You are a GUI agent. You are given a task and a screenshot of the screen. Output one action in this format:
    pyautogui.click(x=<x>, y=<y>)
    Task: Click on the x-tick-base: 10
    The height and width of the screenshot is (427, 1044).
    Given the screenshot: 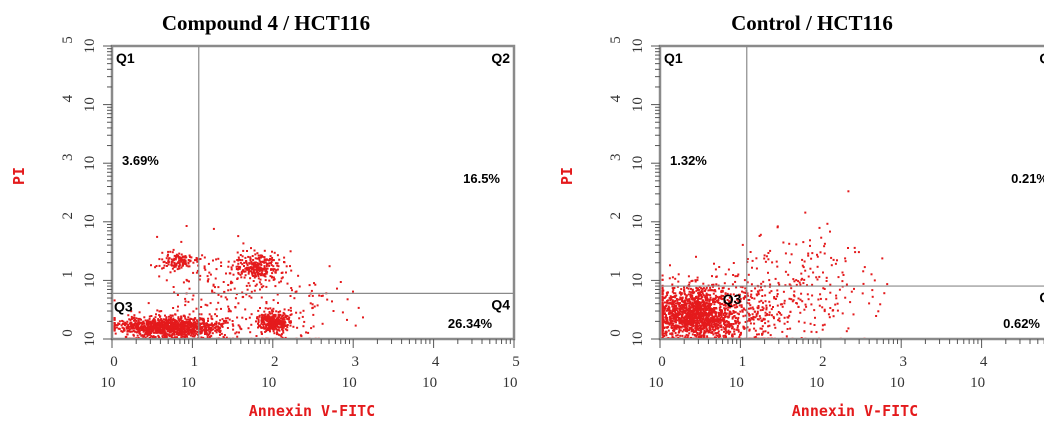 What is the action you would take?
    pyautogui.click(x=510, y=383)
    